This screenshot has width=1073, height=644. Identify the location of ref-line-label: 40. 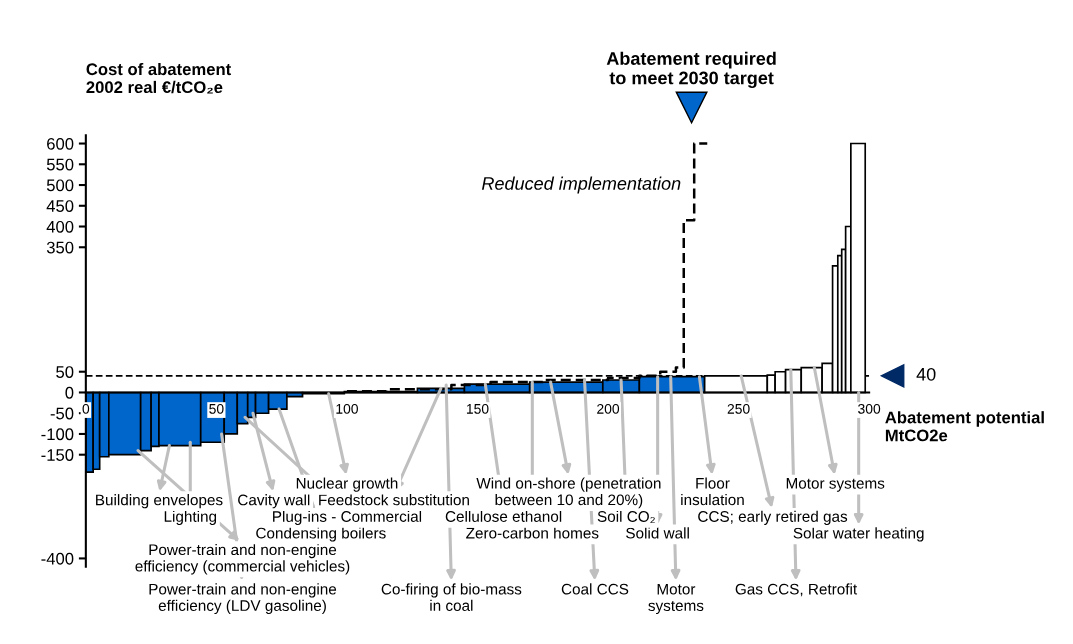
(926, 374).